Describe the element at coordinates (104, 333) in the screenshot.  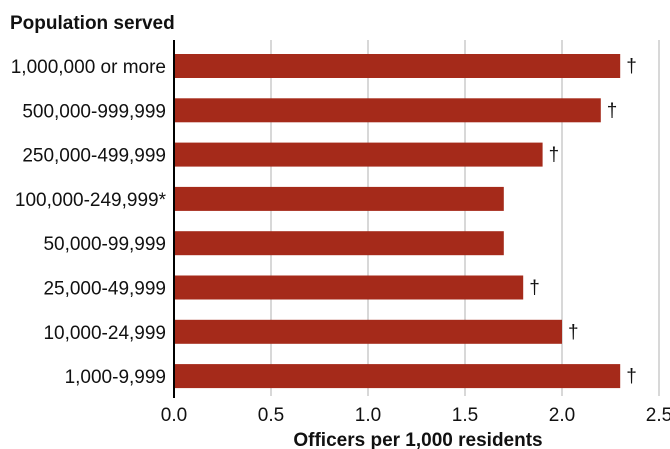
I see `category-label: 10,000-24,999` at that location.